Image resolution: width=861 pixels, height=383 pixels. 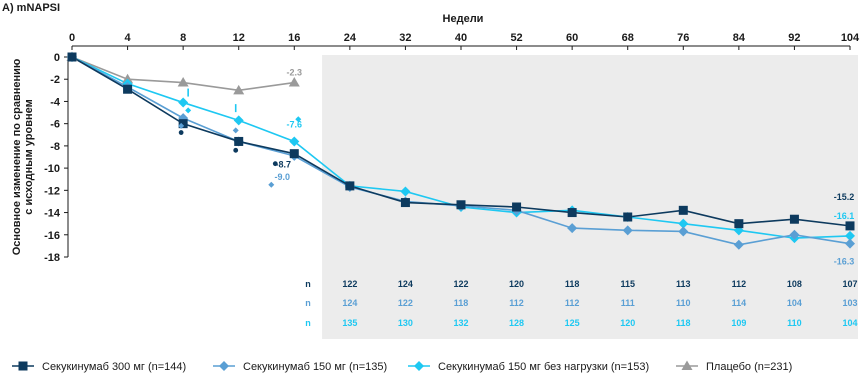 I want to click on legend-label: Секукинумаб 150 мг (n=135), so click(x=315, y=367).